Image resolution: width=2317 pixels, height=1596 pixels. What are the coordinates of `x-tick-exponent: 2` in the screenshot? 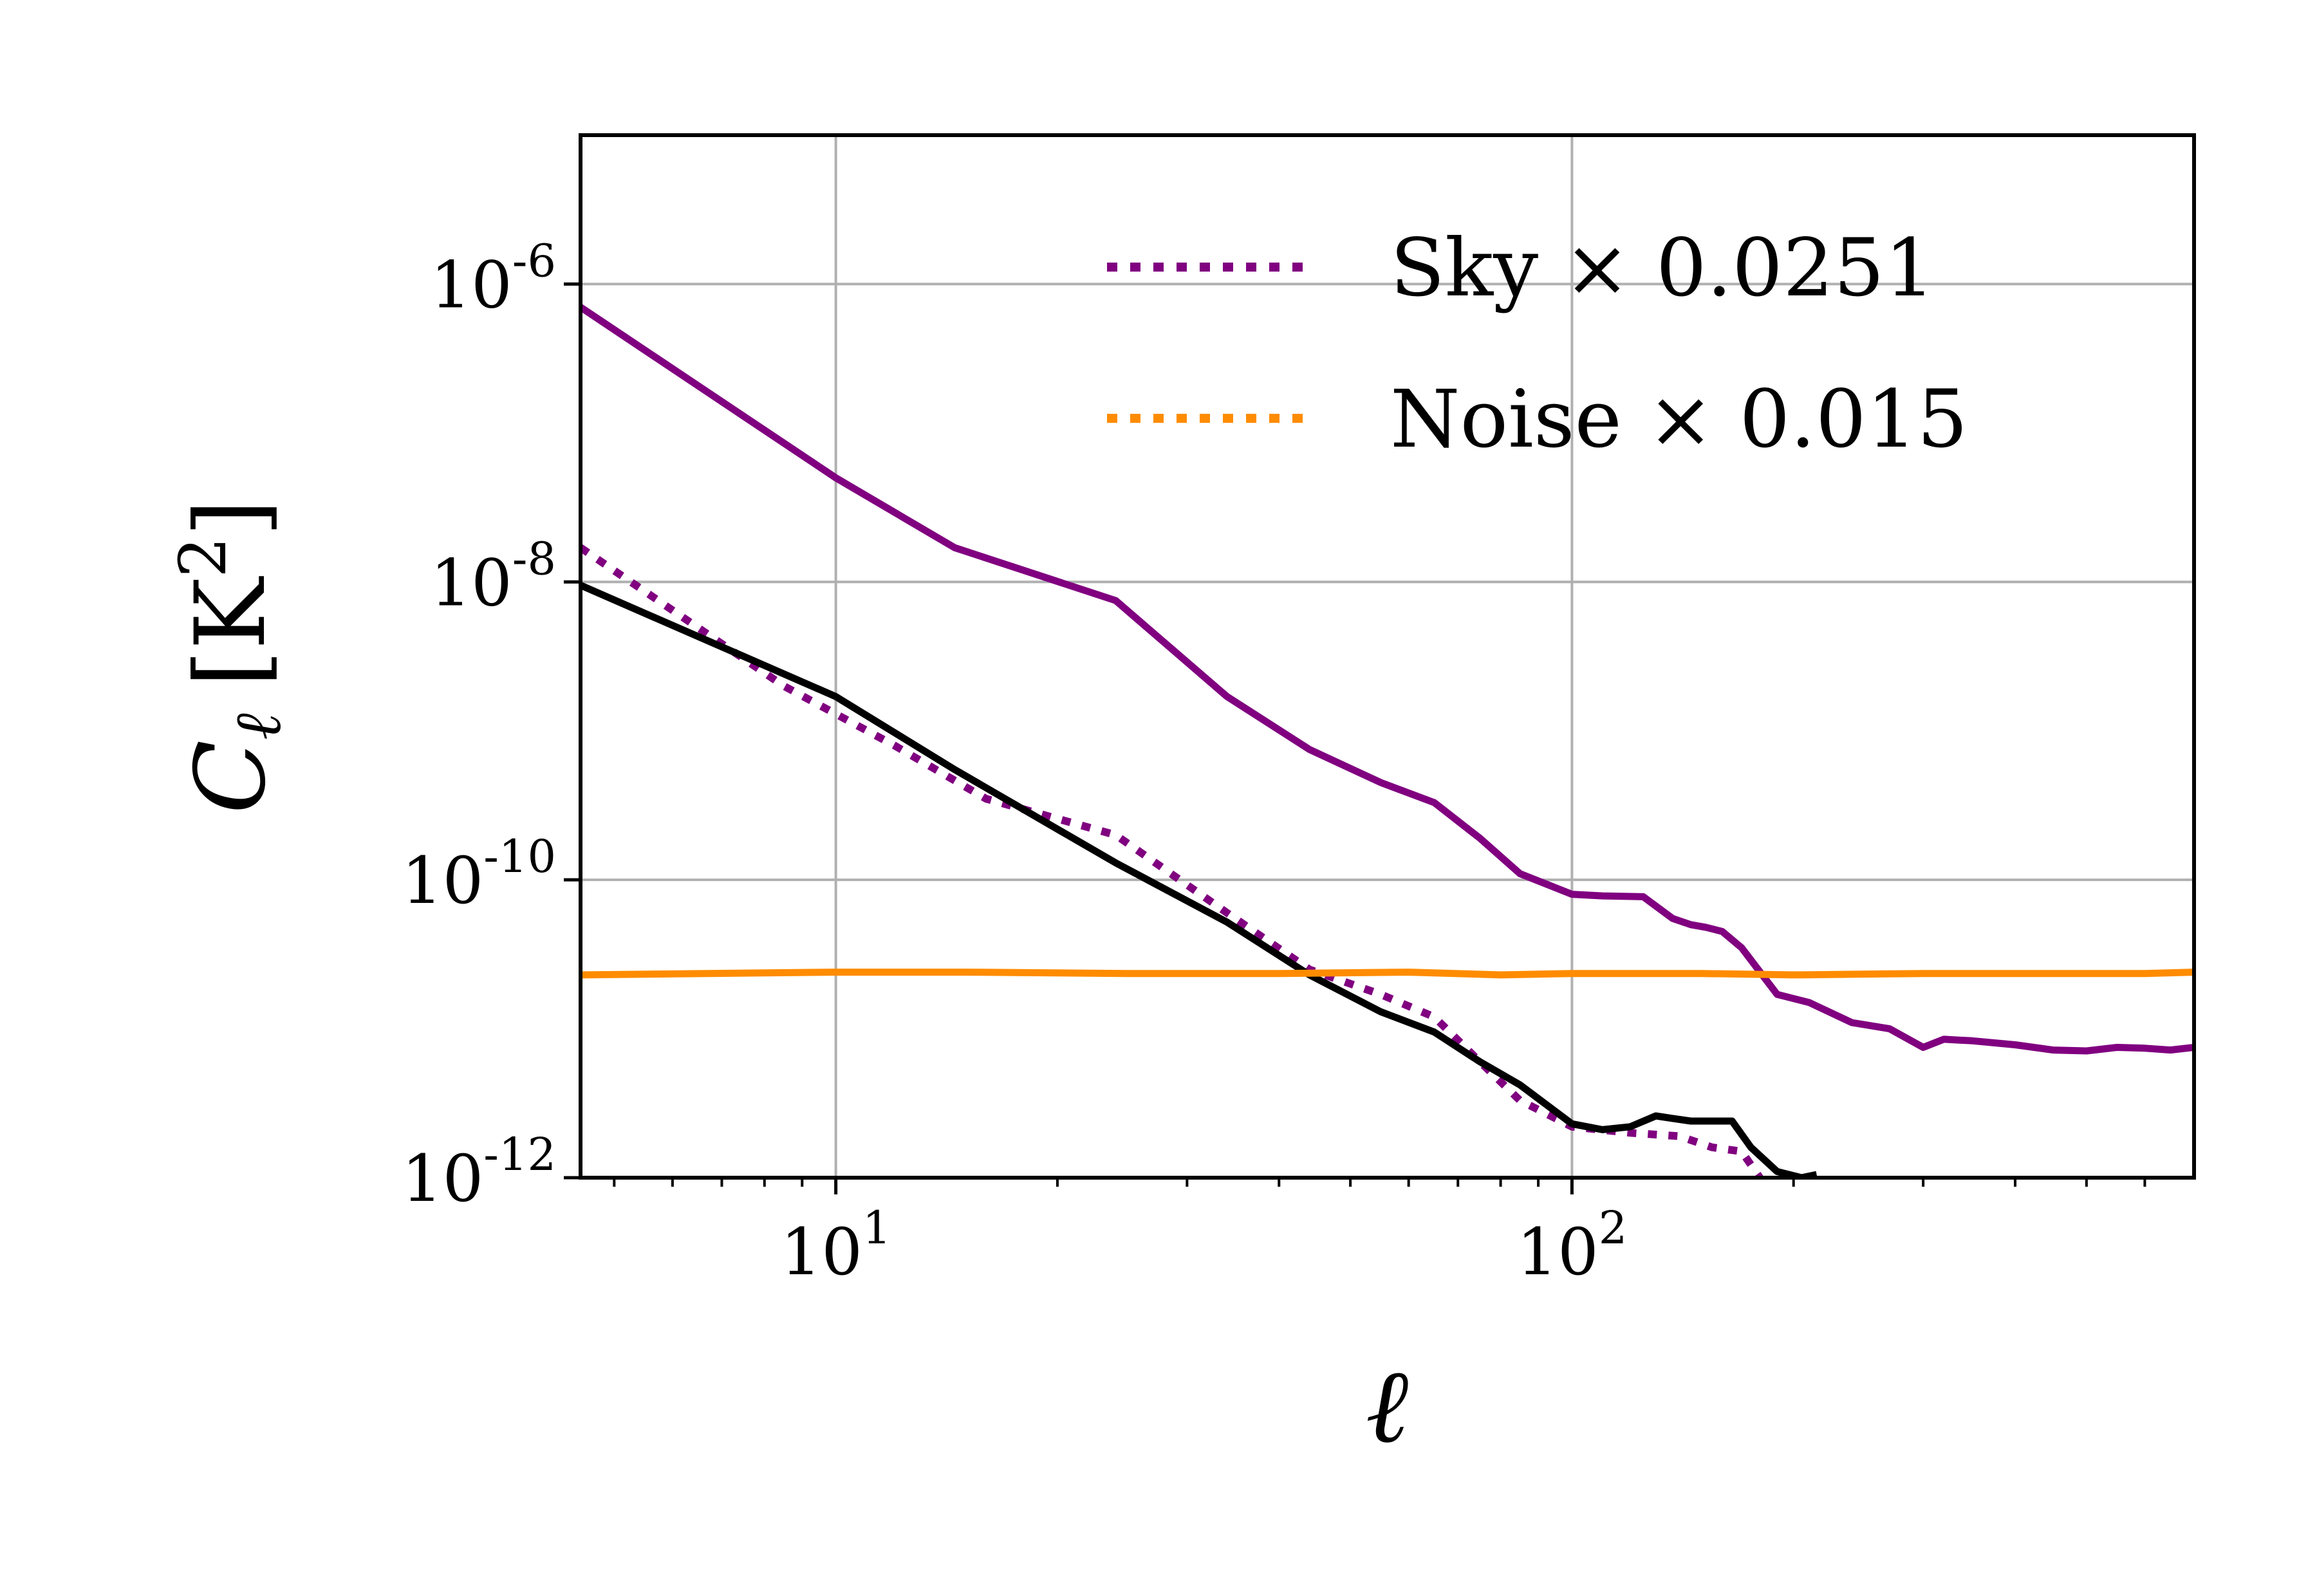 It's located at (1613, 1228).